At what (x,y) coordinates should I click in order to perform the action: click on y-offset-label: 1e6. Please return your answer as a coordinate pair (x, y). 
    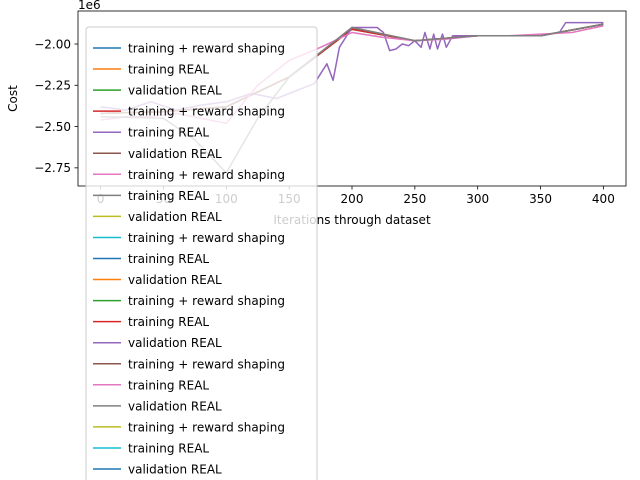
    Looking at the image, I should click on (89, 6).